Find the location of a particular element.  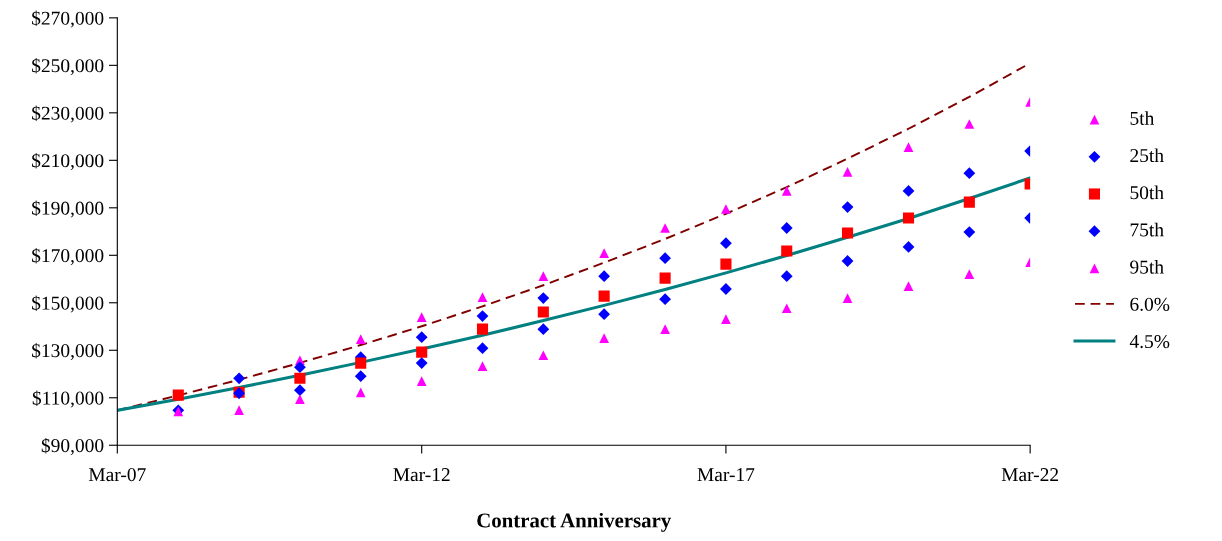

x-tick-label: Mar-22 is located at coordinates (1030, 475).